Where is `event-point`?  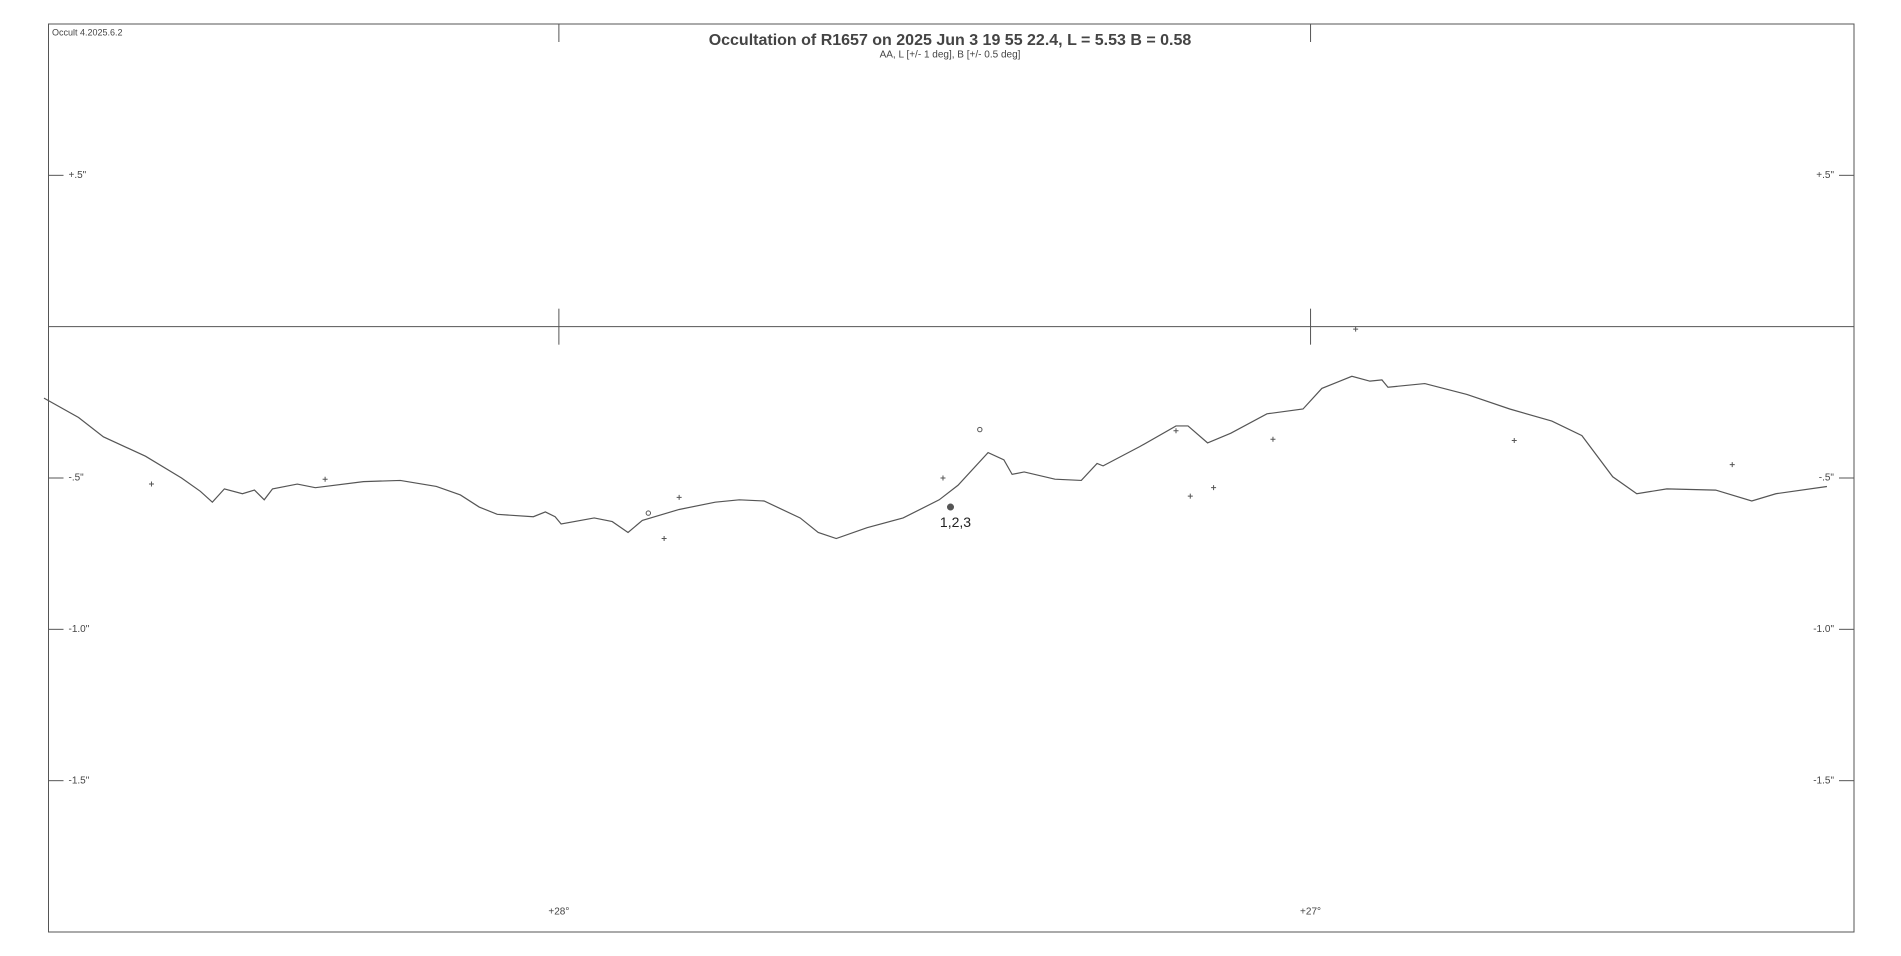 event-point is located at coordinates (950, 507).